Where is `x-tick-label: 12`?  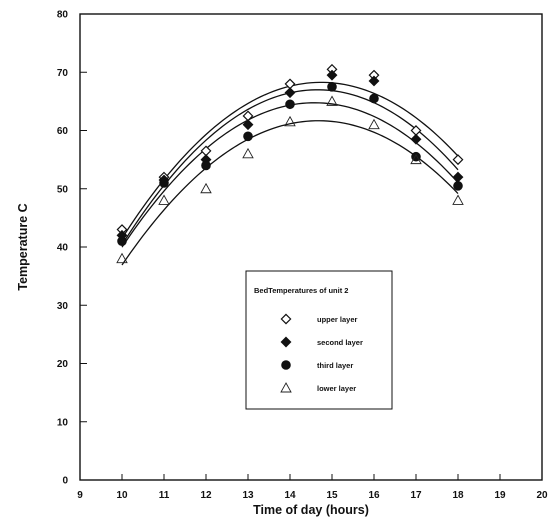 x-tick-label: 12 is located at coordinates (206, 495).